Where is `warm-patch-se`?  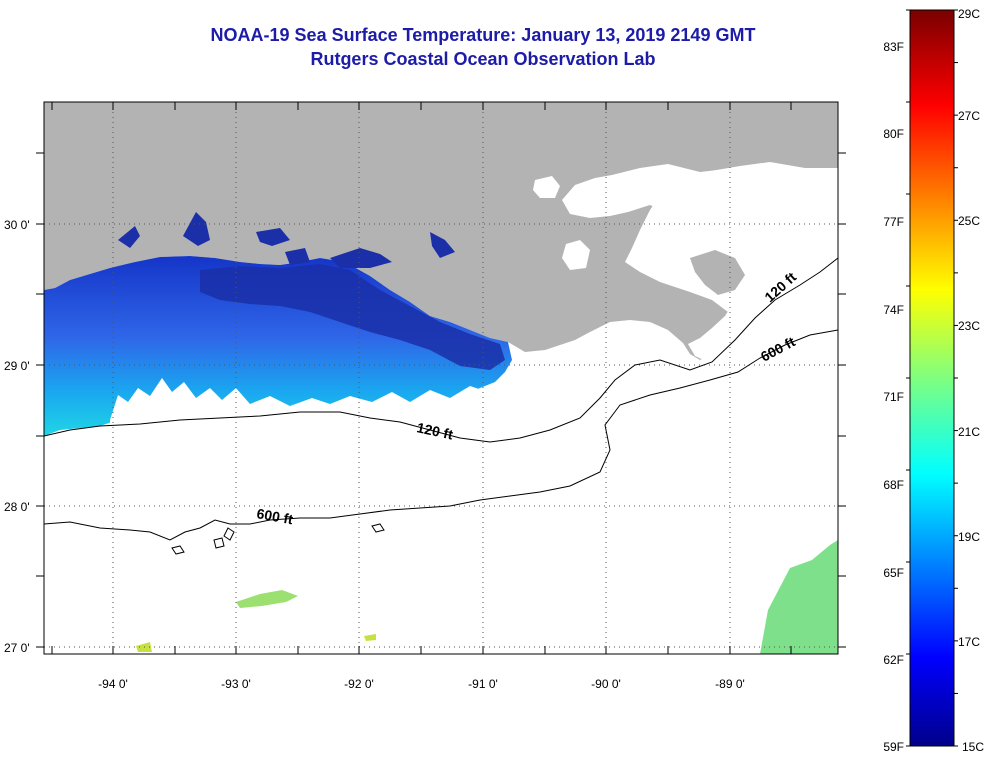
warm-patch-se is located at coordinates (799, 597).